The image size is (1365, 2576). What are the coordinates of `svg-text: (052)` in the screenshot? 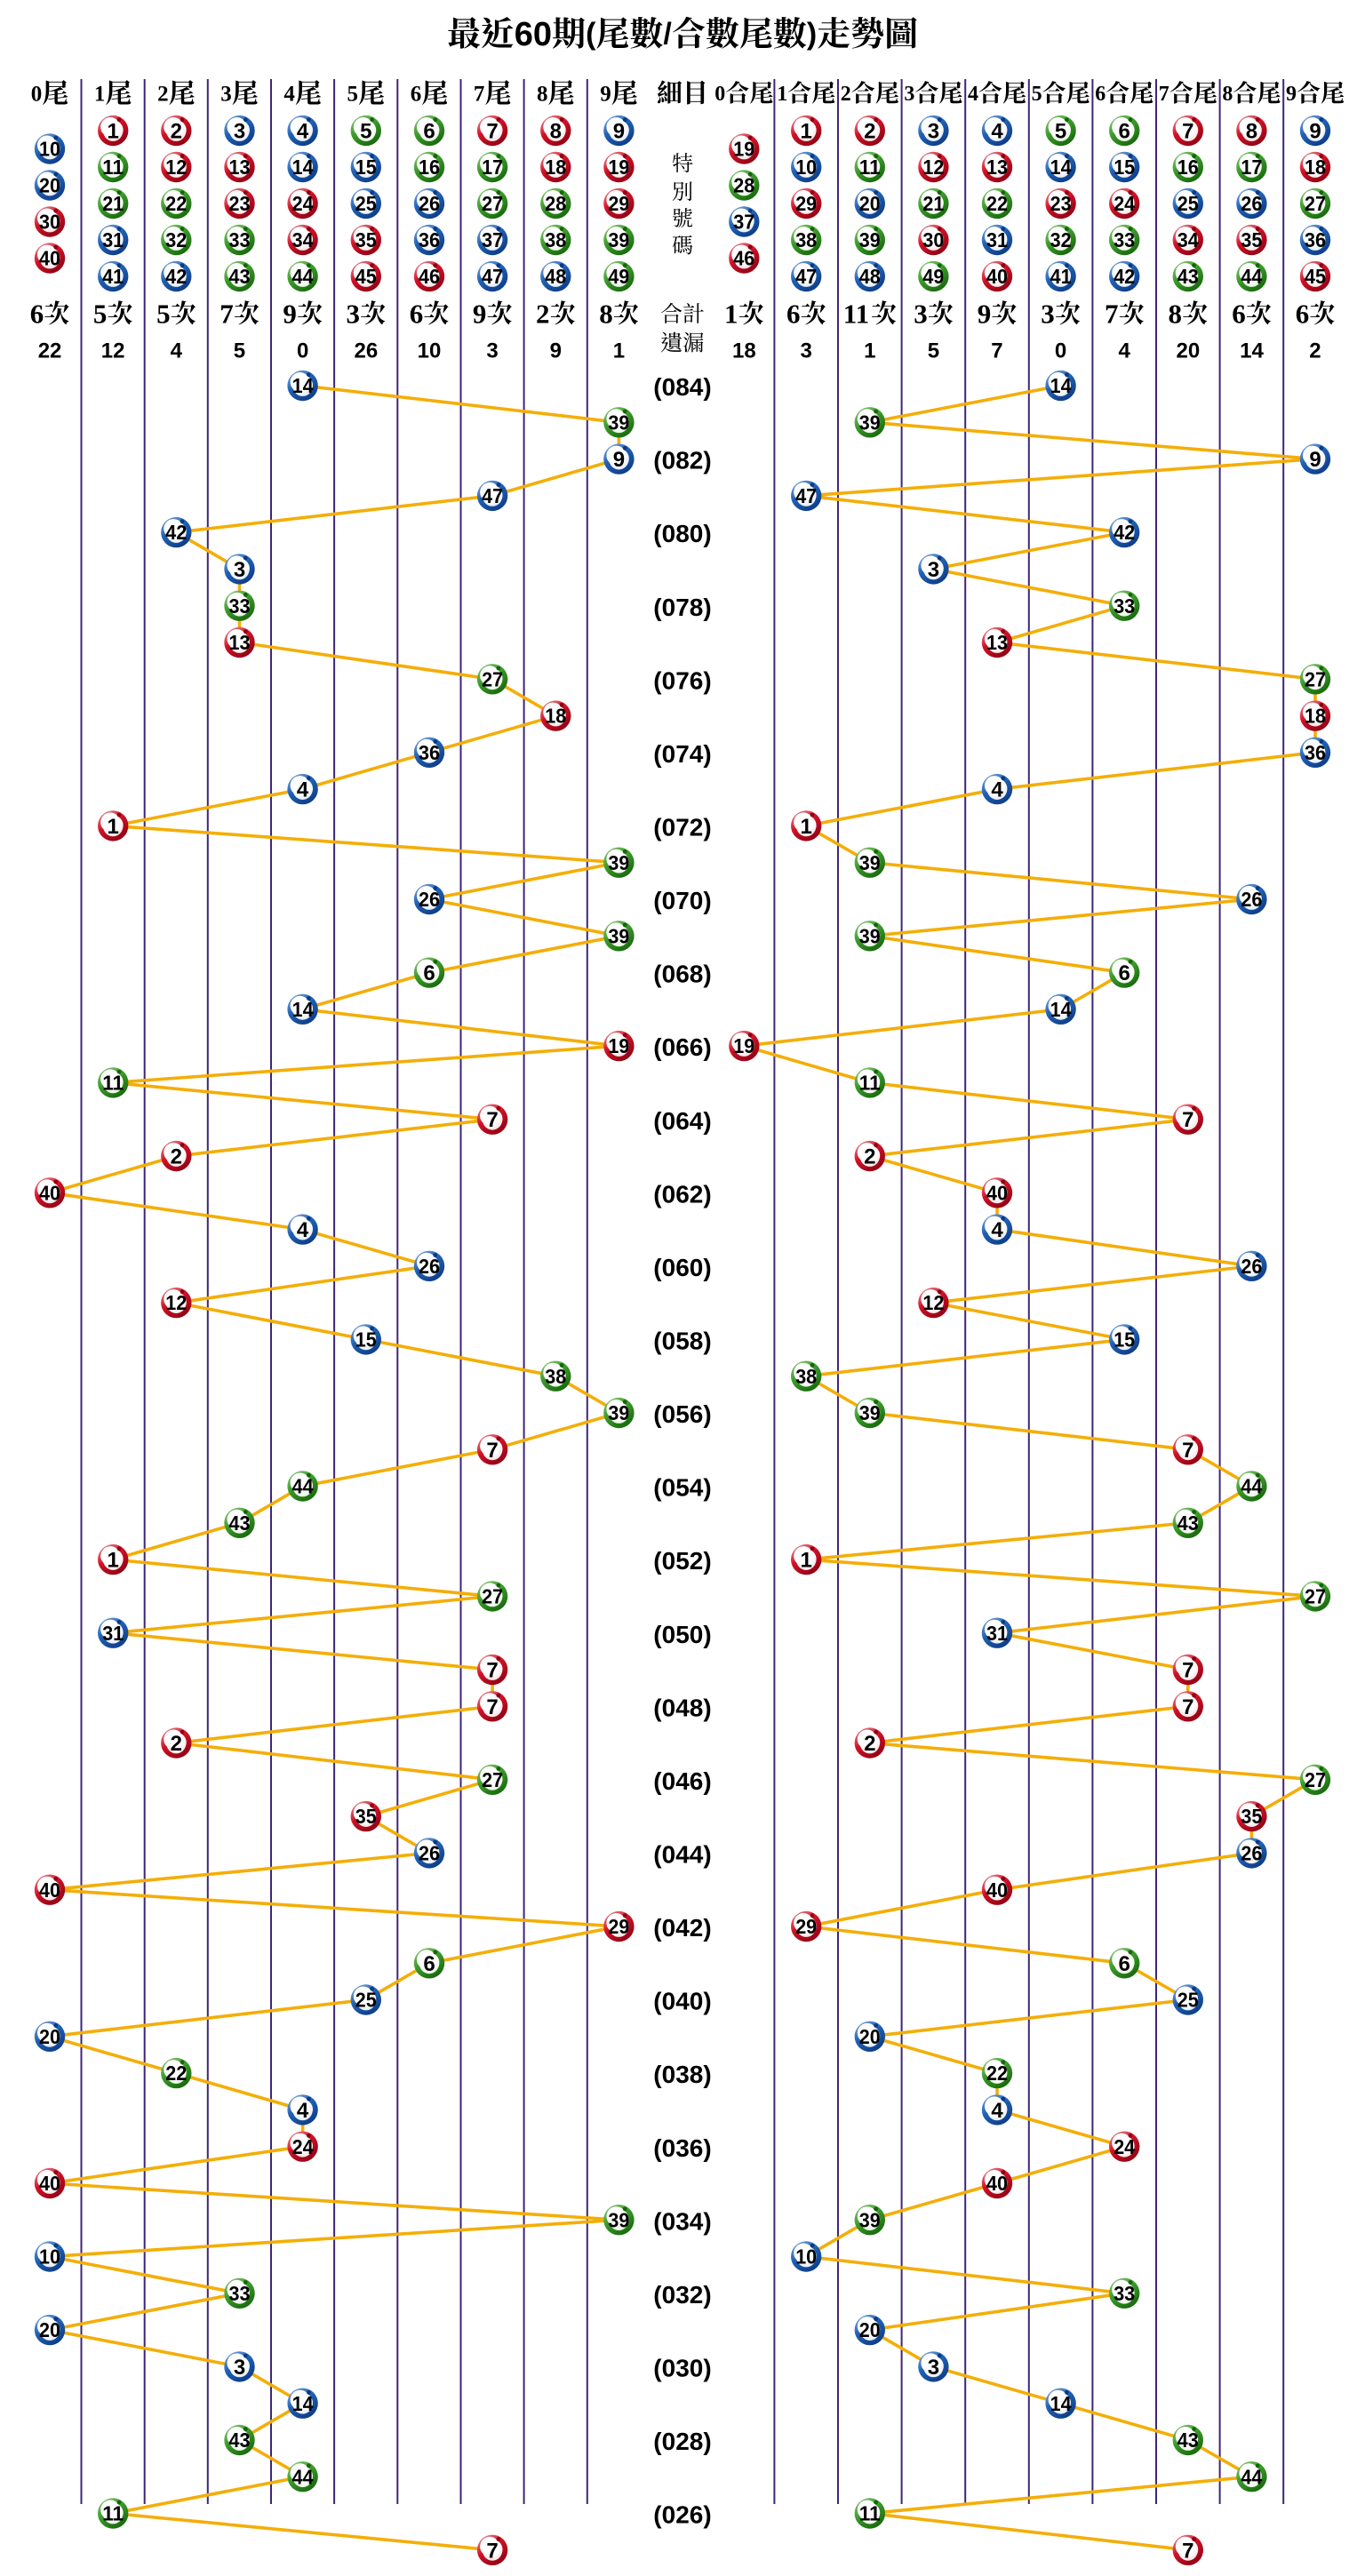 It's located at (682, 1561).